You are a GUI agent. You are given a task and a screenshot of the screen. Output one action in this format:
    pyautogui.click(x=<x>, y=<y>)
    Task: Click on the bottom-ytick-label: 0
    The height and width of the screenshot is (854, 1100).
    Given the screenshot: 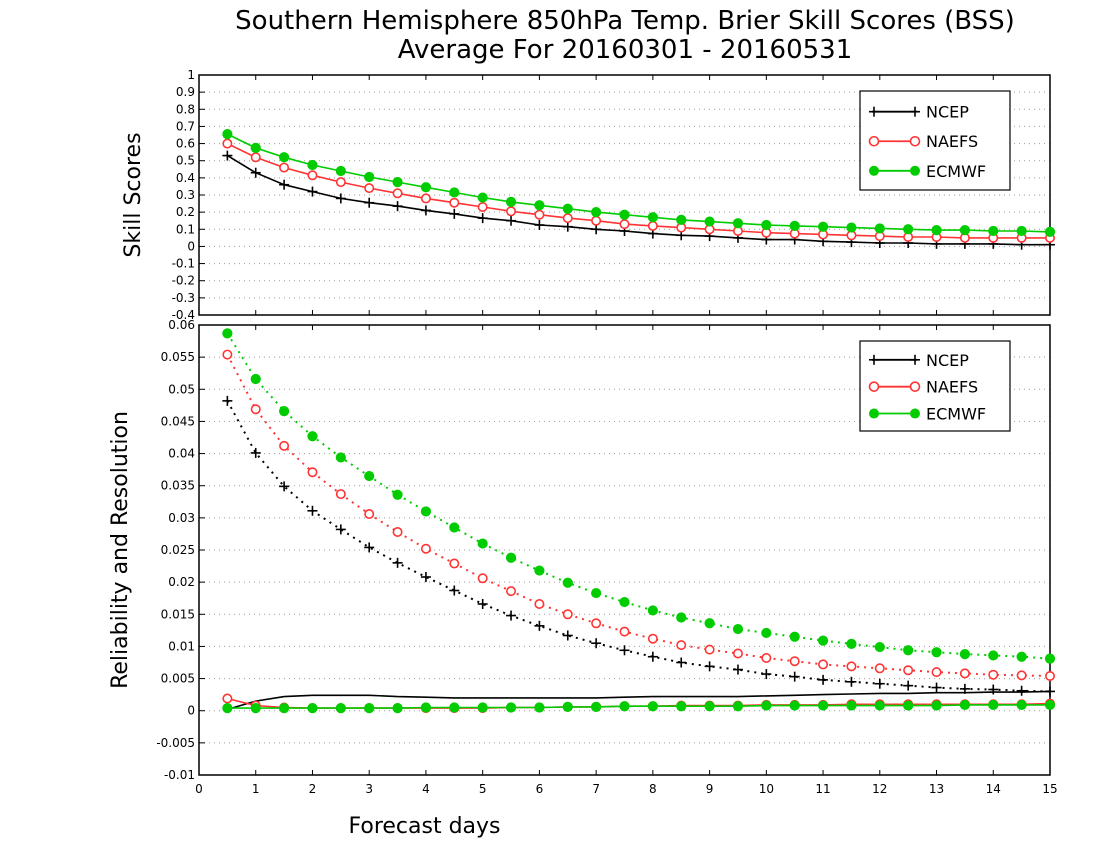 What is the action you would take?
    pyautogui.click(x=191, y=711)
    